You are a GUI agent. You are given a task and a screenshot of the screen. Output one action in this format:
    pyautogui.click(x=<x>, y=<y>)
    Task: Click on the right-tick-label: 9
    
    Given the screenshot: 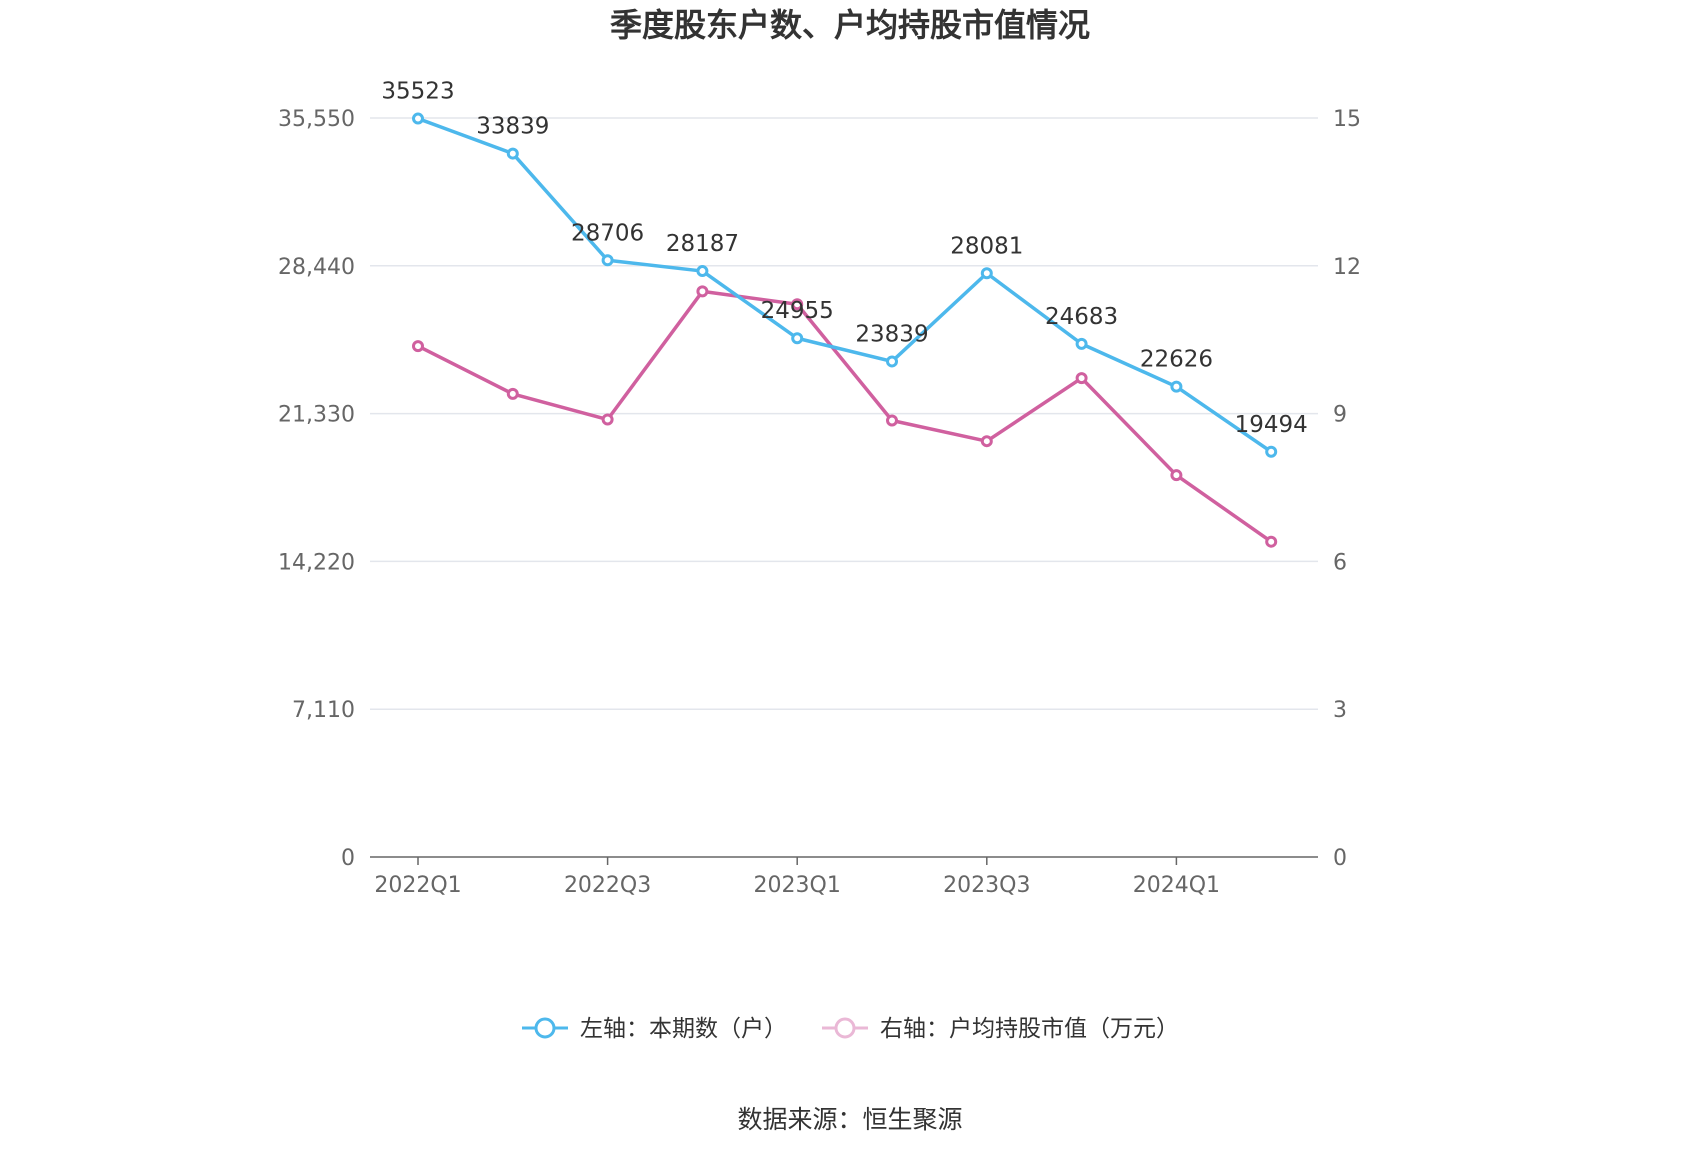 What is the action you would take?
    pyautogui.click(x=1340, y=415)
    